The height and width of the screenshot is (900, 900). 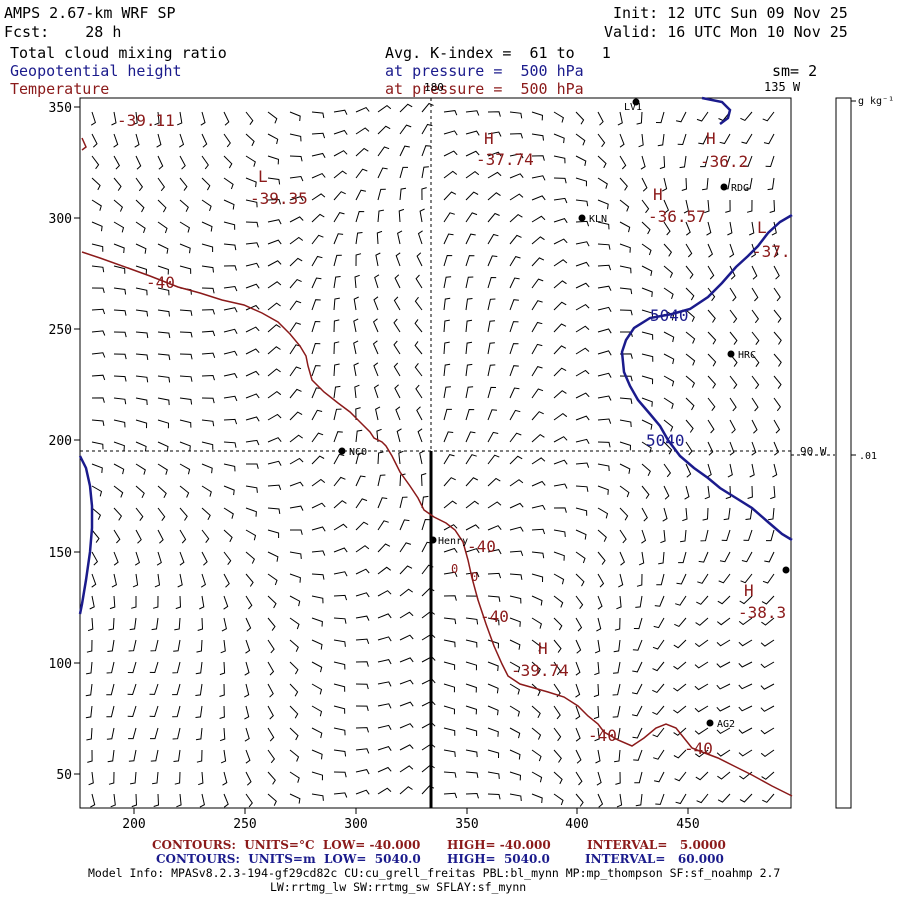 I want to click on height-label-5040-a: 5040, so click(x=669, y=315).